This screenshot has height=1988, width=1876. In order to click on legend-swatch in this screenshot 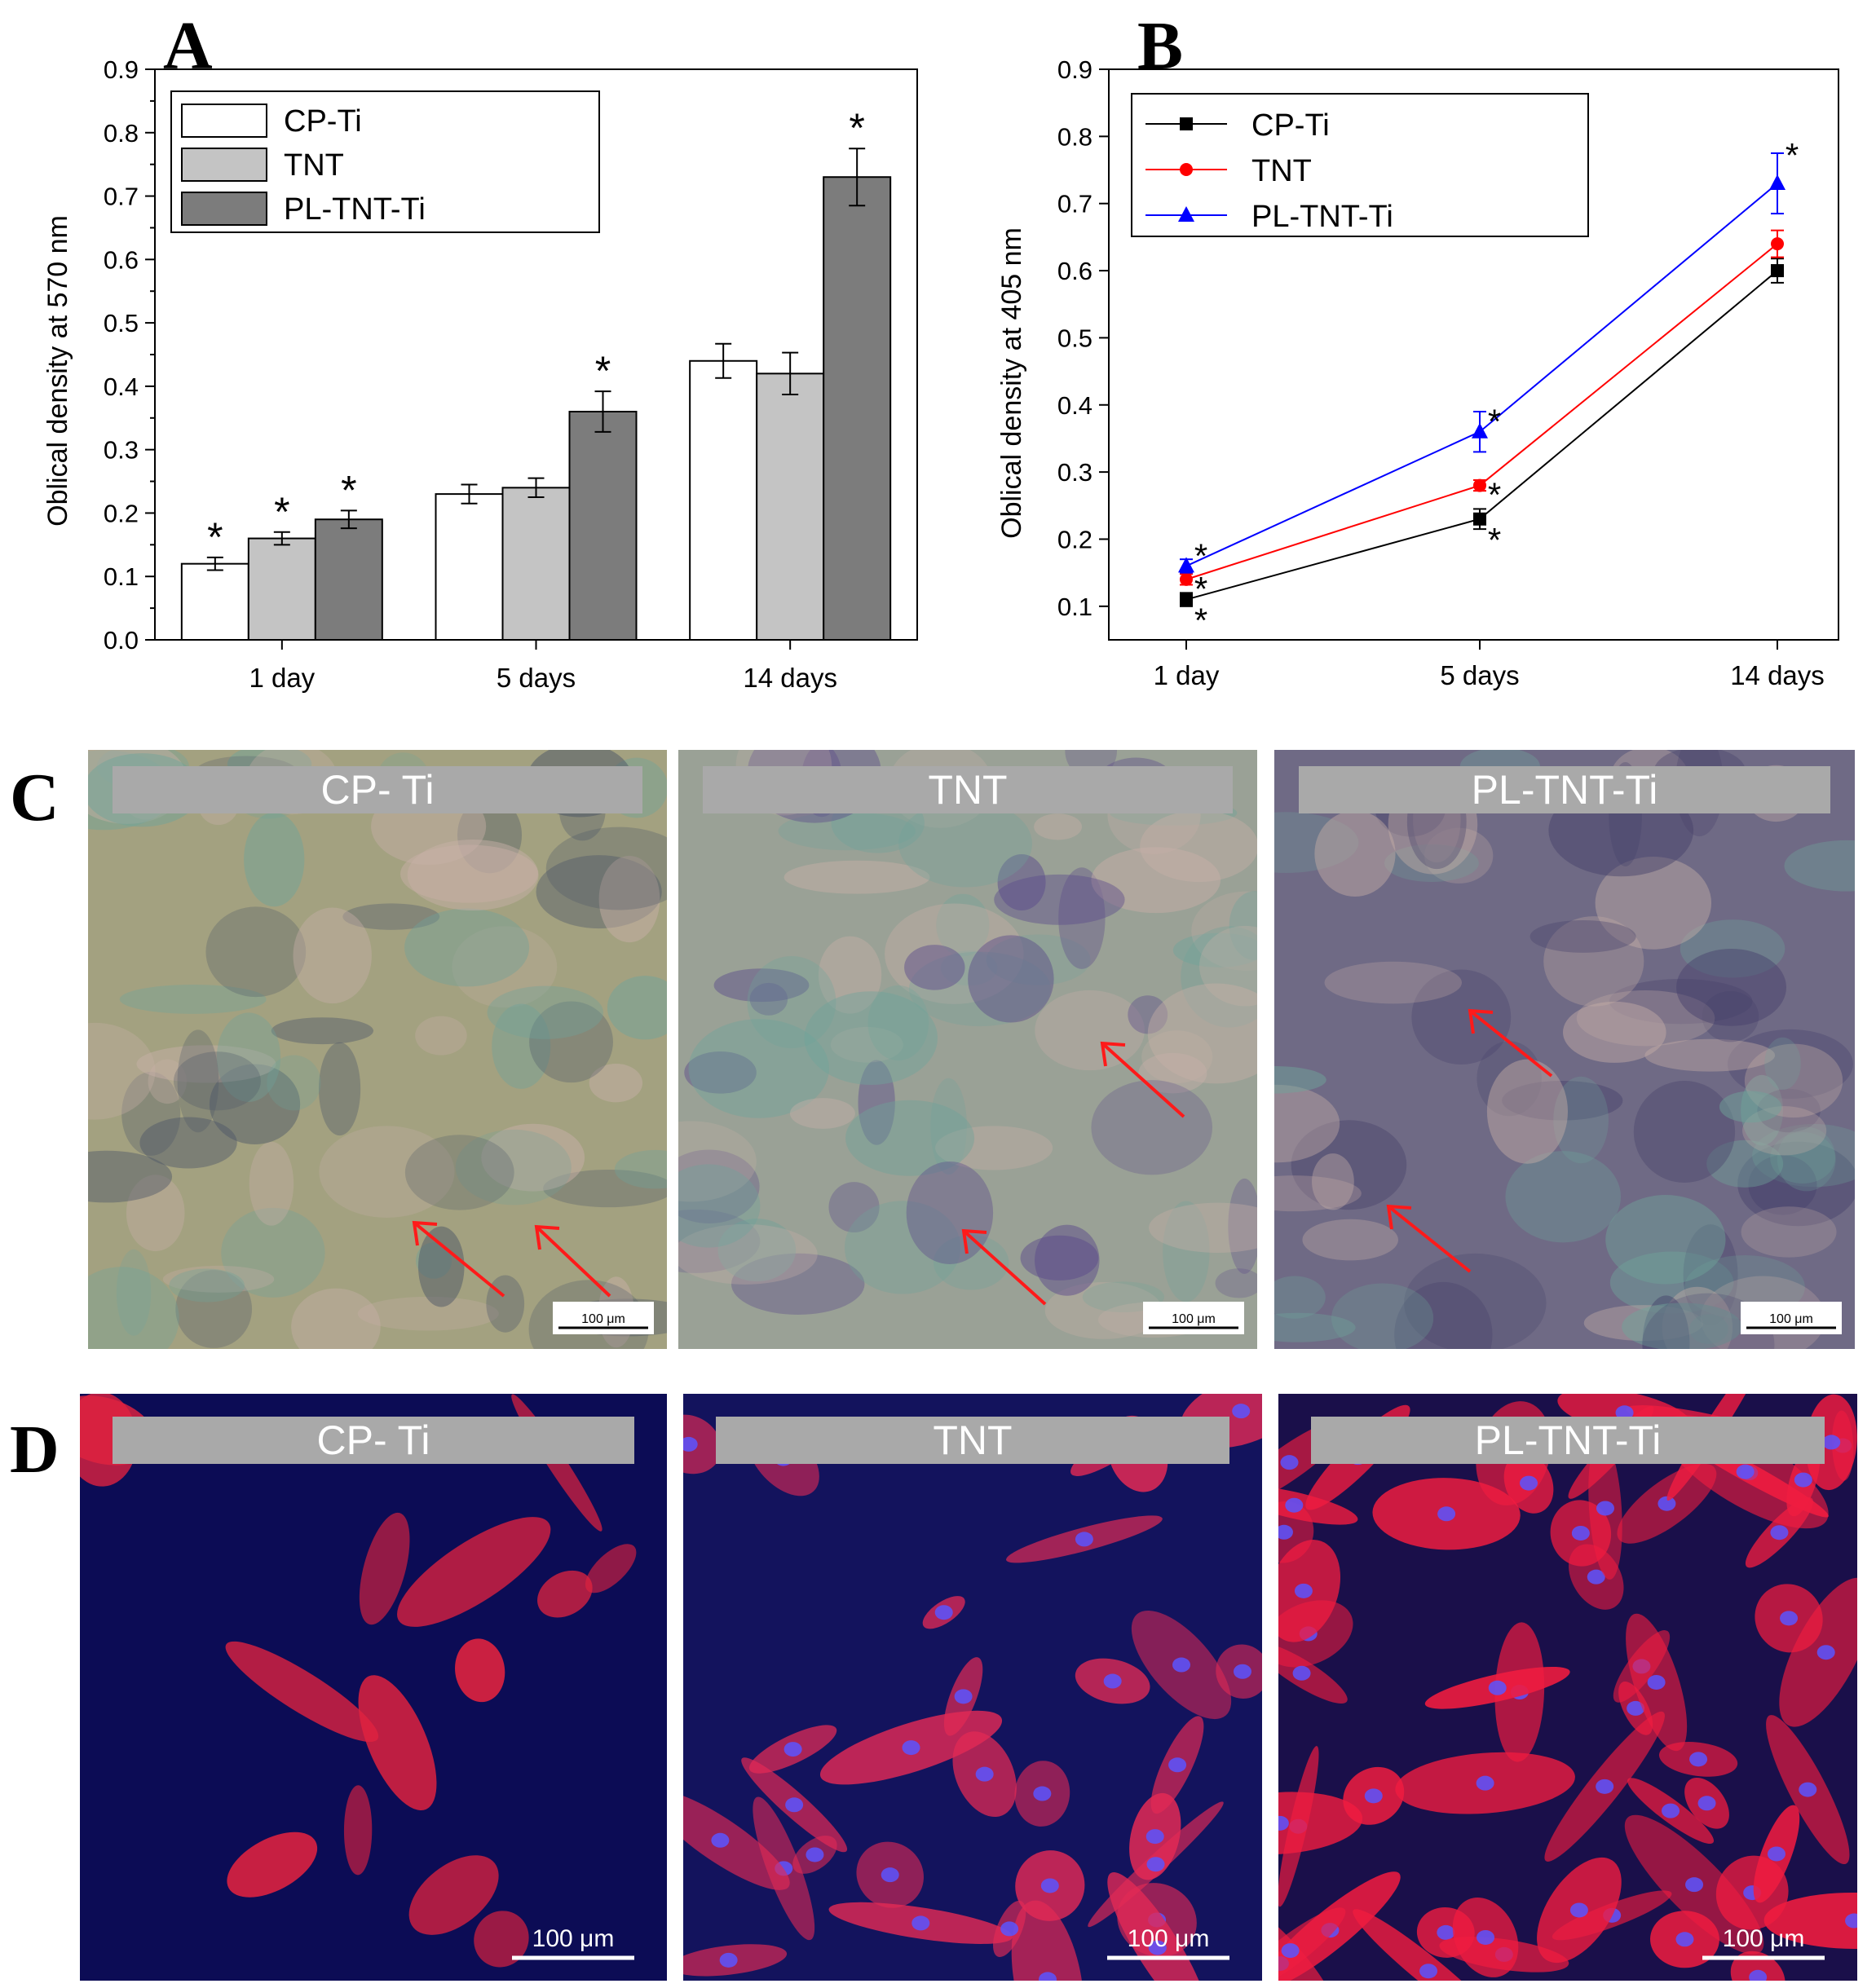, I will do `click(224, 209)`.